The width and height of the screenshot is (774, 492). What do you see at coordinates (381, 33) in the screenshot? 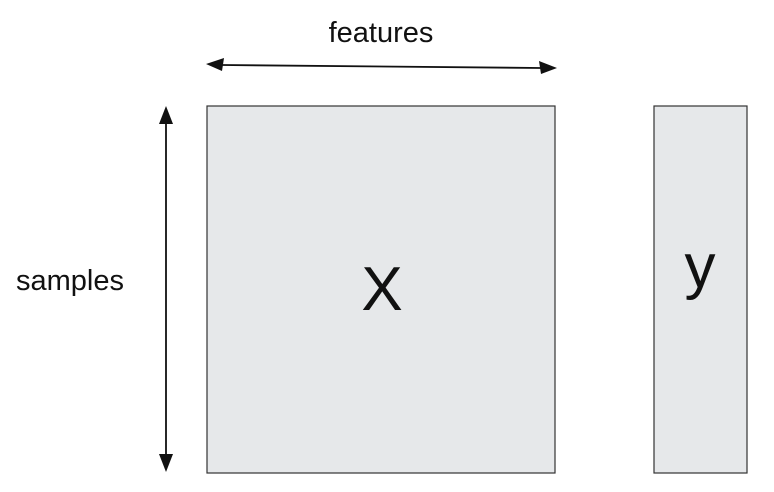
I see `features-label: features` at bounding box center [381, 33].